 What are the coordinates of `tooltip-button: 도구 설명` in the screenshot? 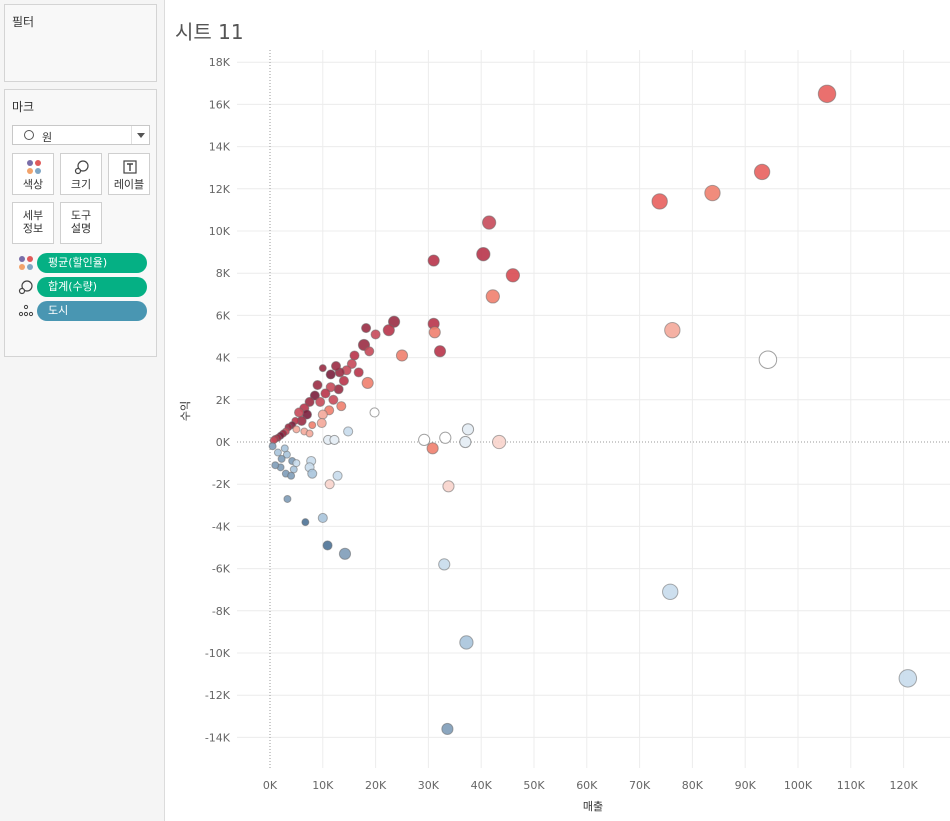 It's located at (81, 223).